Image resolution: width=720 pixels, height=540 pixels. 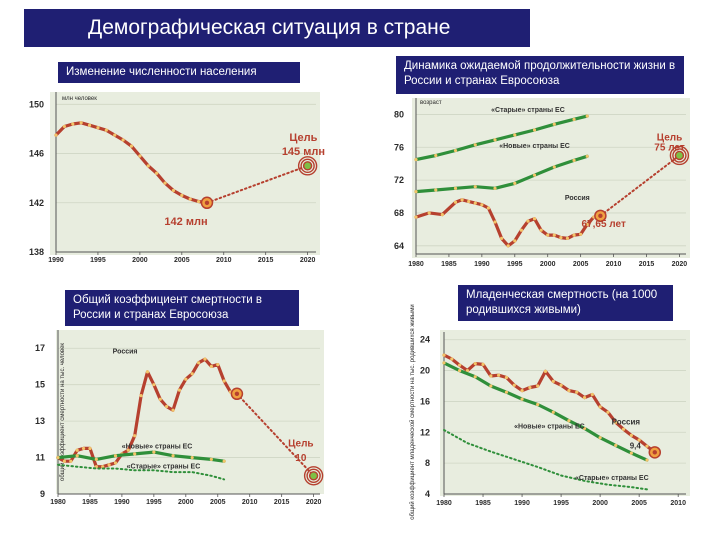 What do you see at coordinates (416, 264) in the screenshot?
I see `x-tick-label: 1980` at bounding box center [416, 264].